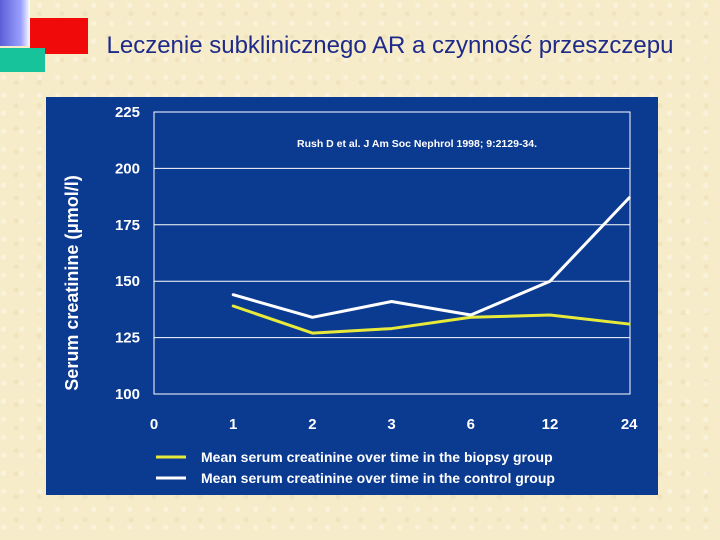  What do you see at coordinates (127, 394) in the screenshot?
I see `y-tick-label: 100` at bounding box center [127, 394].